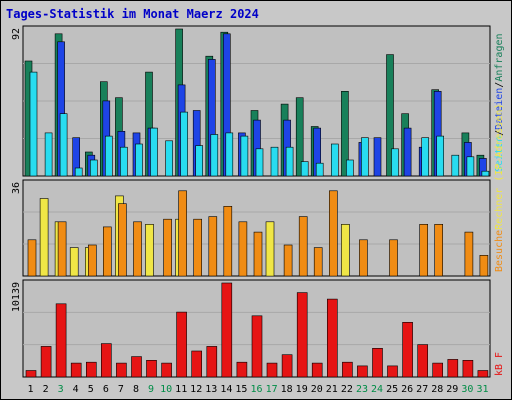  I want to click on legend-visits: Besuche, so click(499, 251).